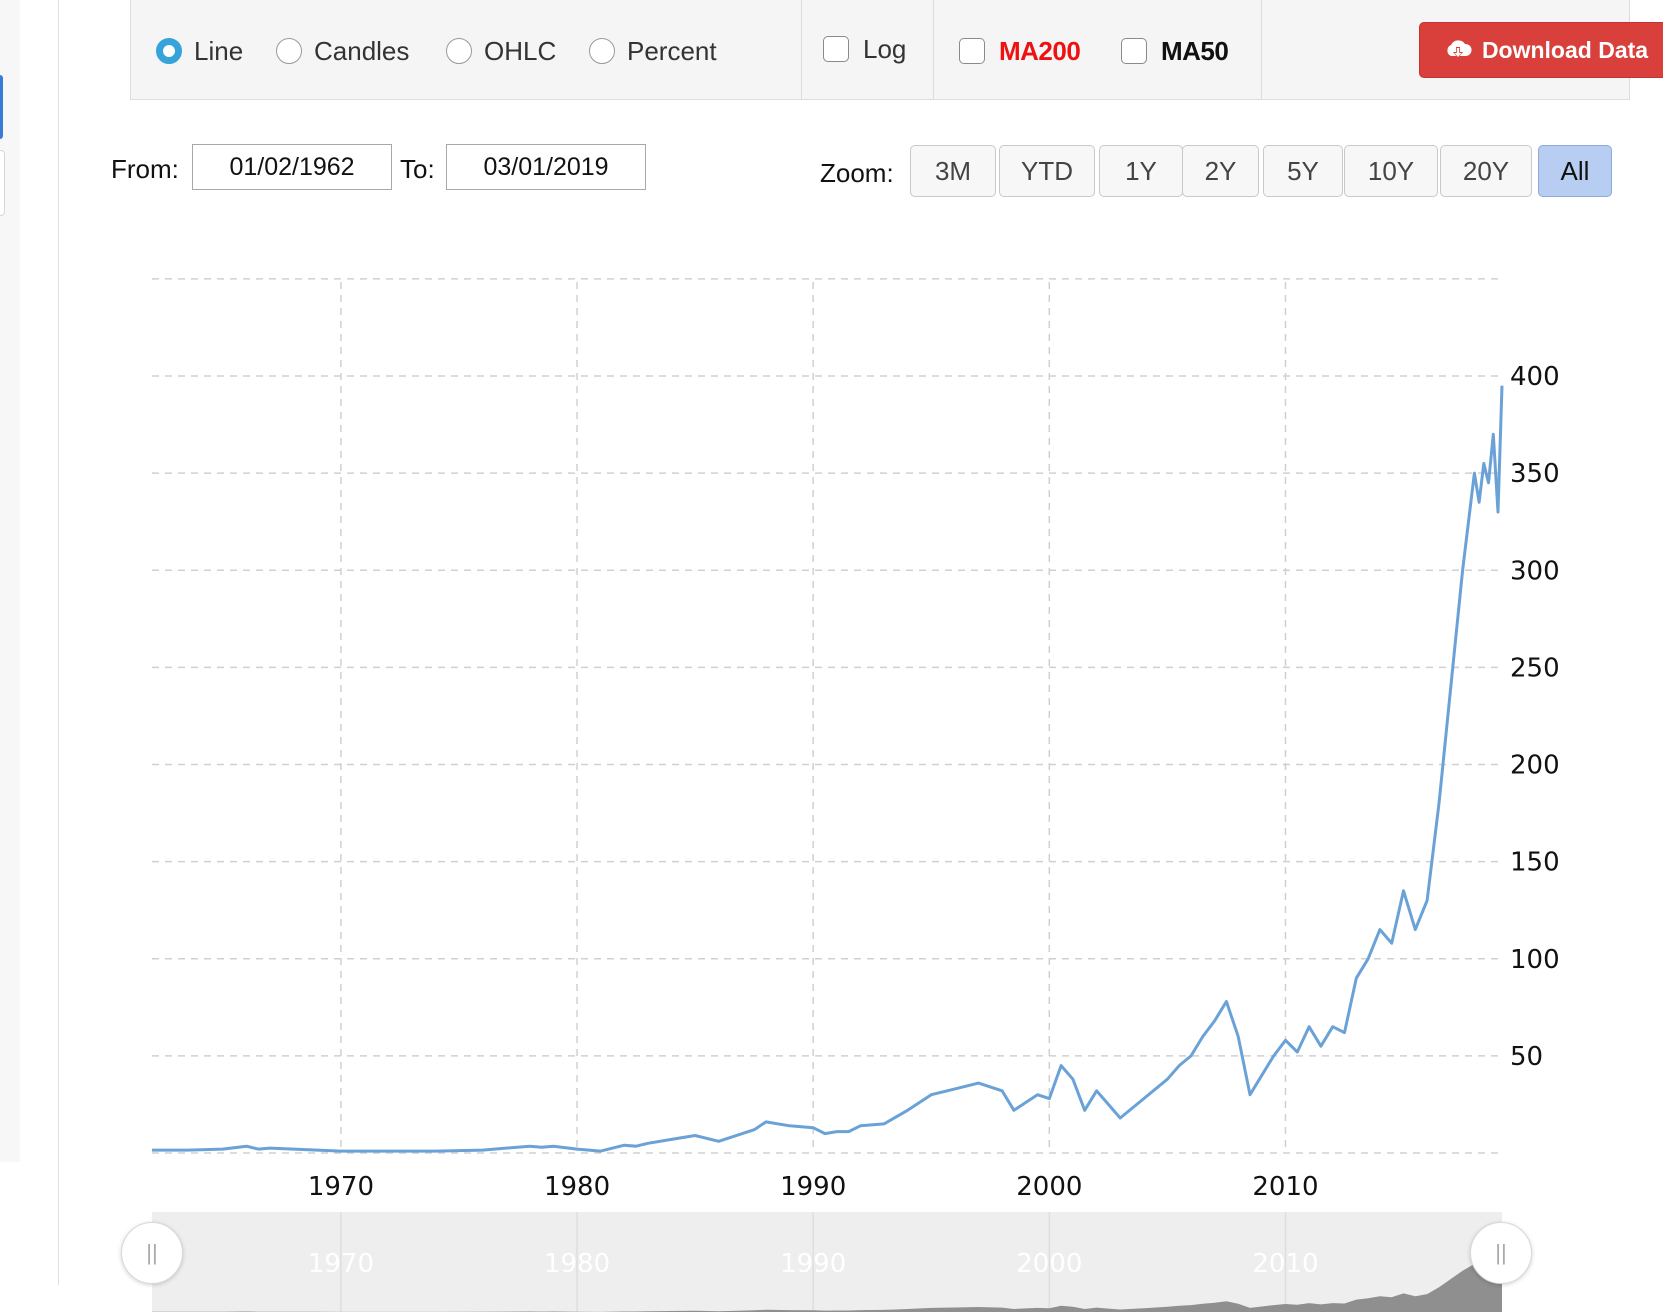 Image resolution: width=1663 pixels, height=1312 pixels. I want to click on radio-percent-icon, so click(602, 51).